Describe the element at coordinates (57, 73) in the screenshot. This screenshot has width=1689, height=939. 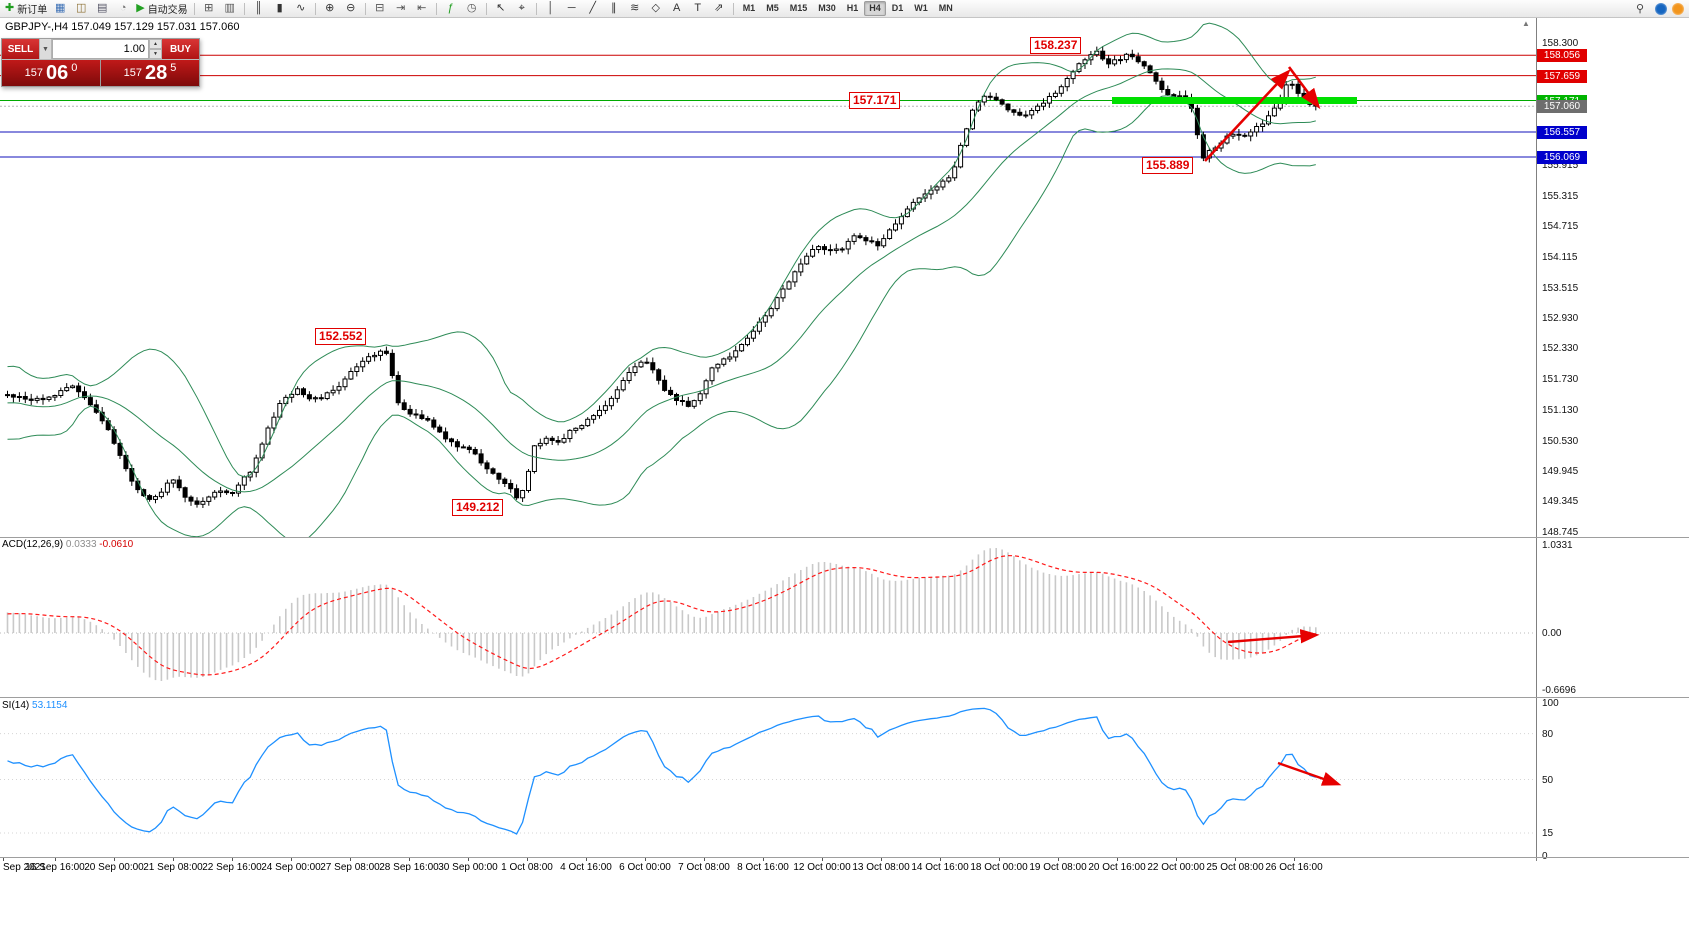
I see `bid-big-digits: 06` at that location.